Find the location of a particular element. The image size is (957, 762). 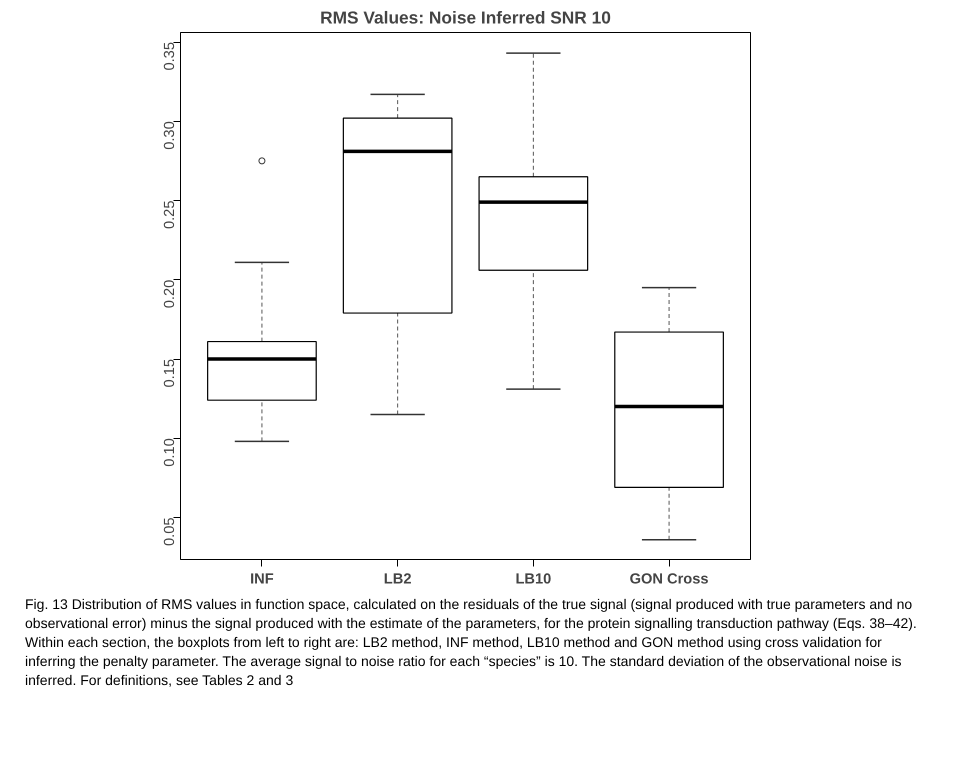

y-tick-label: 0.20 is located at coordinates (170, 294).